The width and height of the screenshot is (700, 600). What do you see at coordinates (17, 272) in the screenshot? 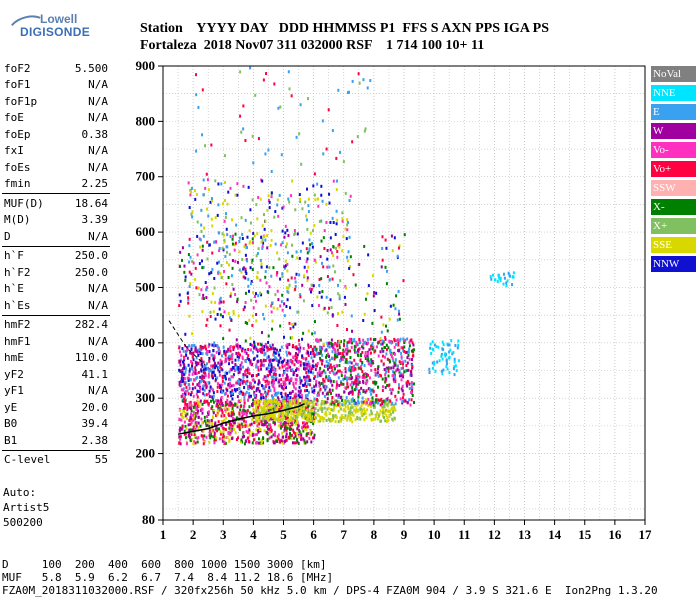
I see `param-name: h`F2` at bounding box center [17, 272].